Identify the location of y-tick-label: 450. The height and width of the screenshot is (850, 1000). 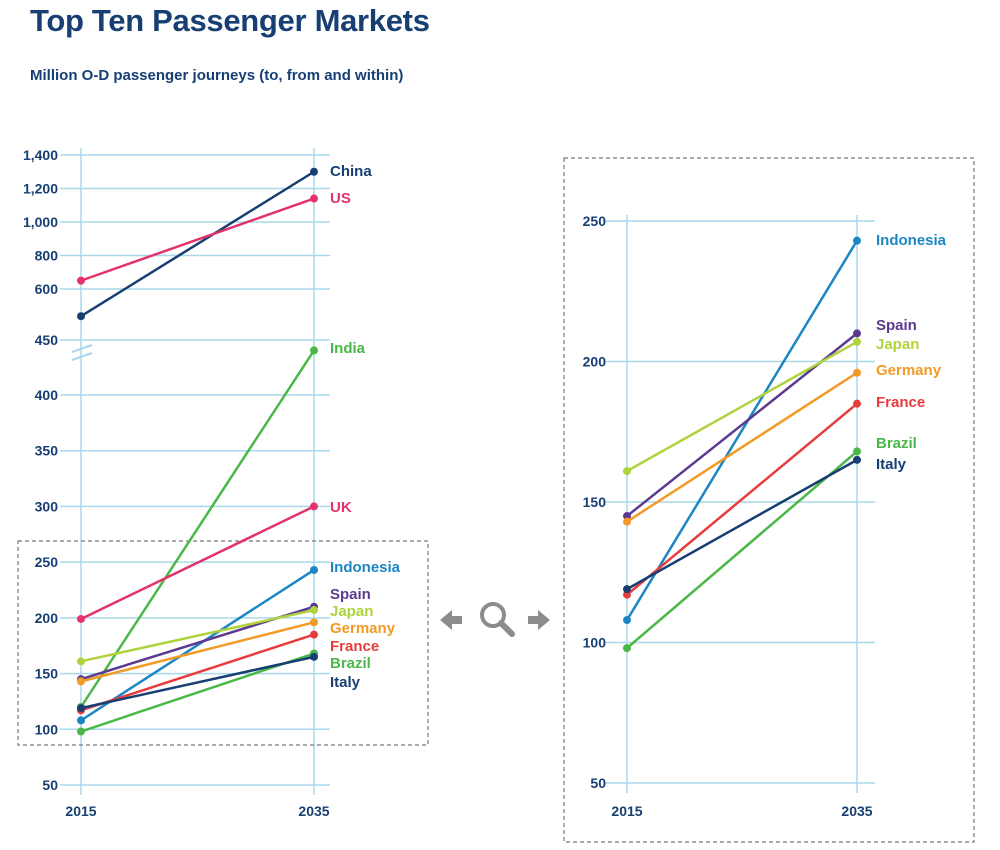
(47, 340).